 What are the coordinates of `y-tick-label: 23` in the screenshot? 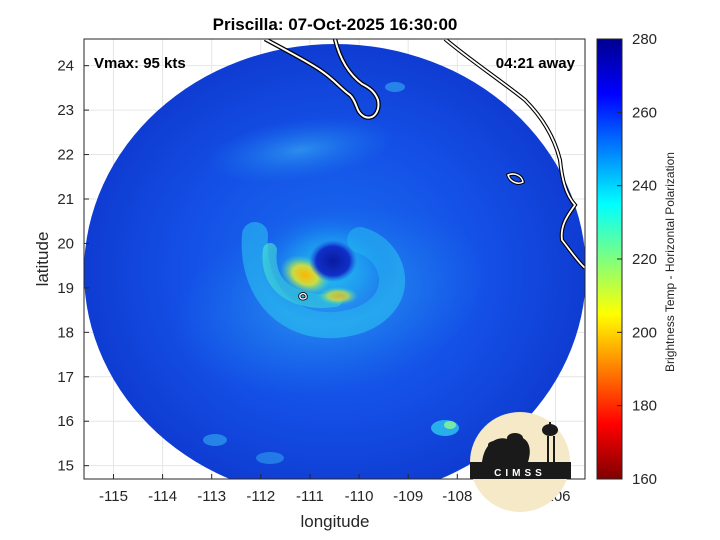 It's located at (65, 110).